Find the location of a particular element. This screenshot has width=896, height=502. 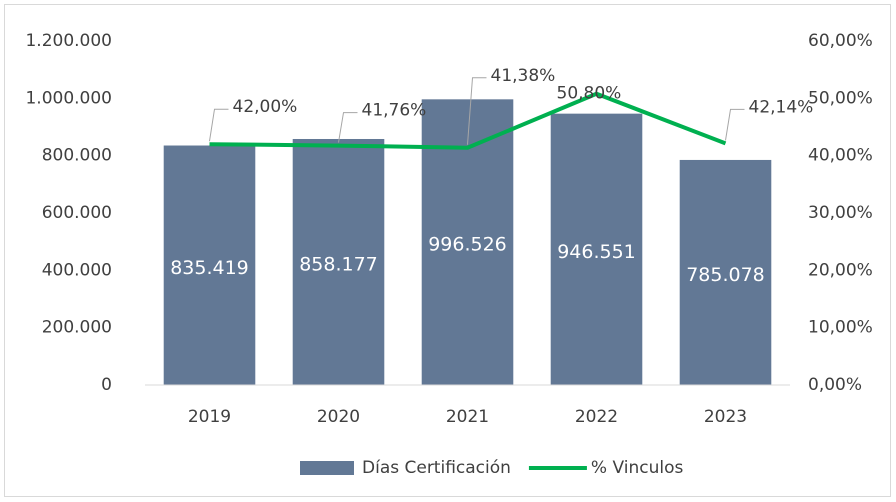

bar-value-label: 785.078 is located at coordinates (725, 275).